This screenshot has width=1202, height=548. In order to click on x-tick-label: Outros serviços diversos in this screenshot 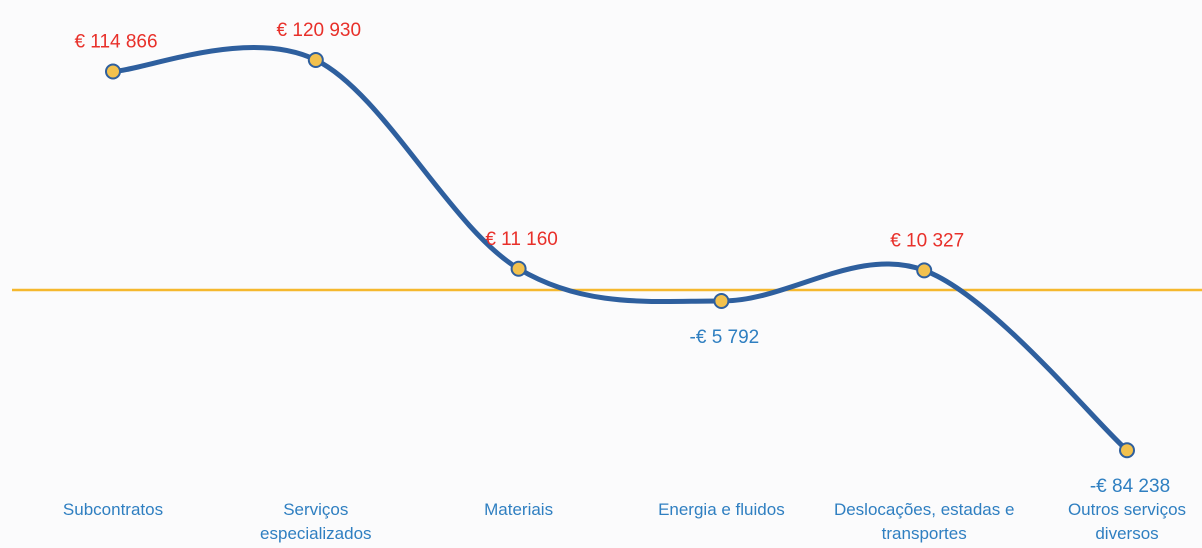, I will do `click(1127, 521)`.